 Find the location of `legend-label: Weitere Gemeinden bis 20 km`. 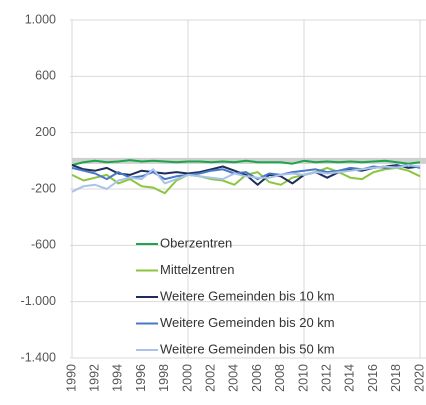

legend-label: Weitere Gemeinden bis 20 km is located at coordinates (247, 322).